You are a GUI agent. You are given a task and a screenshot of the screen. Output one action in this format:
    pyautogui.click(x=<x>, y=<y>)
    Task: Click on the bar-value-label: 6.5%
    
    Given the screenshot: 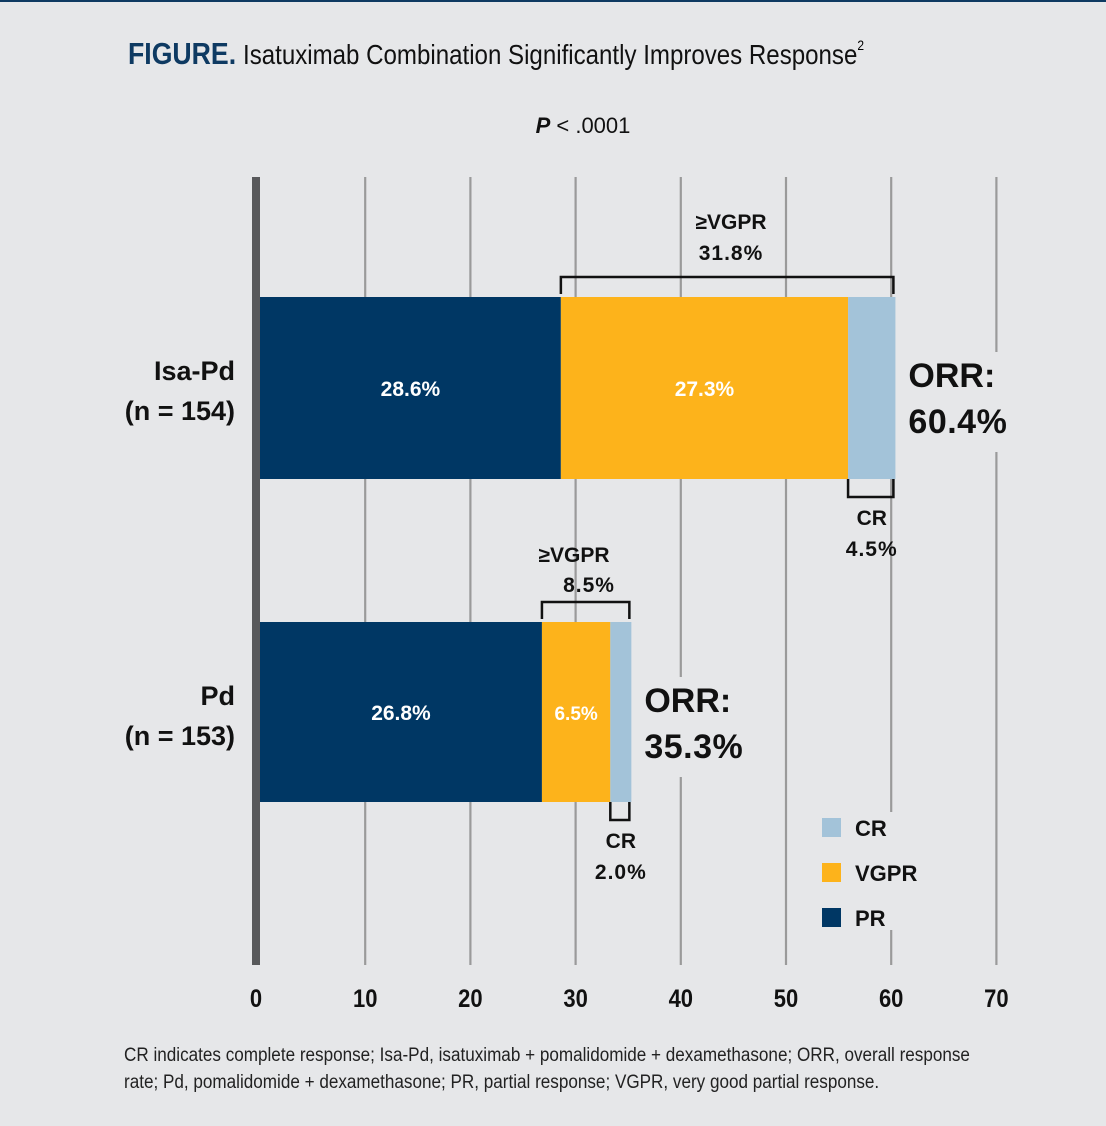 What is the action you would take?
    pyautogui.click(x=575, y=714)
    